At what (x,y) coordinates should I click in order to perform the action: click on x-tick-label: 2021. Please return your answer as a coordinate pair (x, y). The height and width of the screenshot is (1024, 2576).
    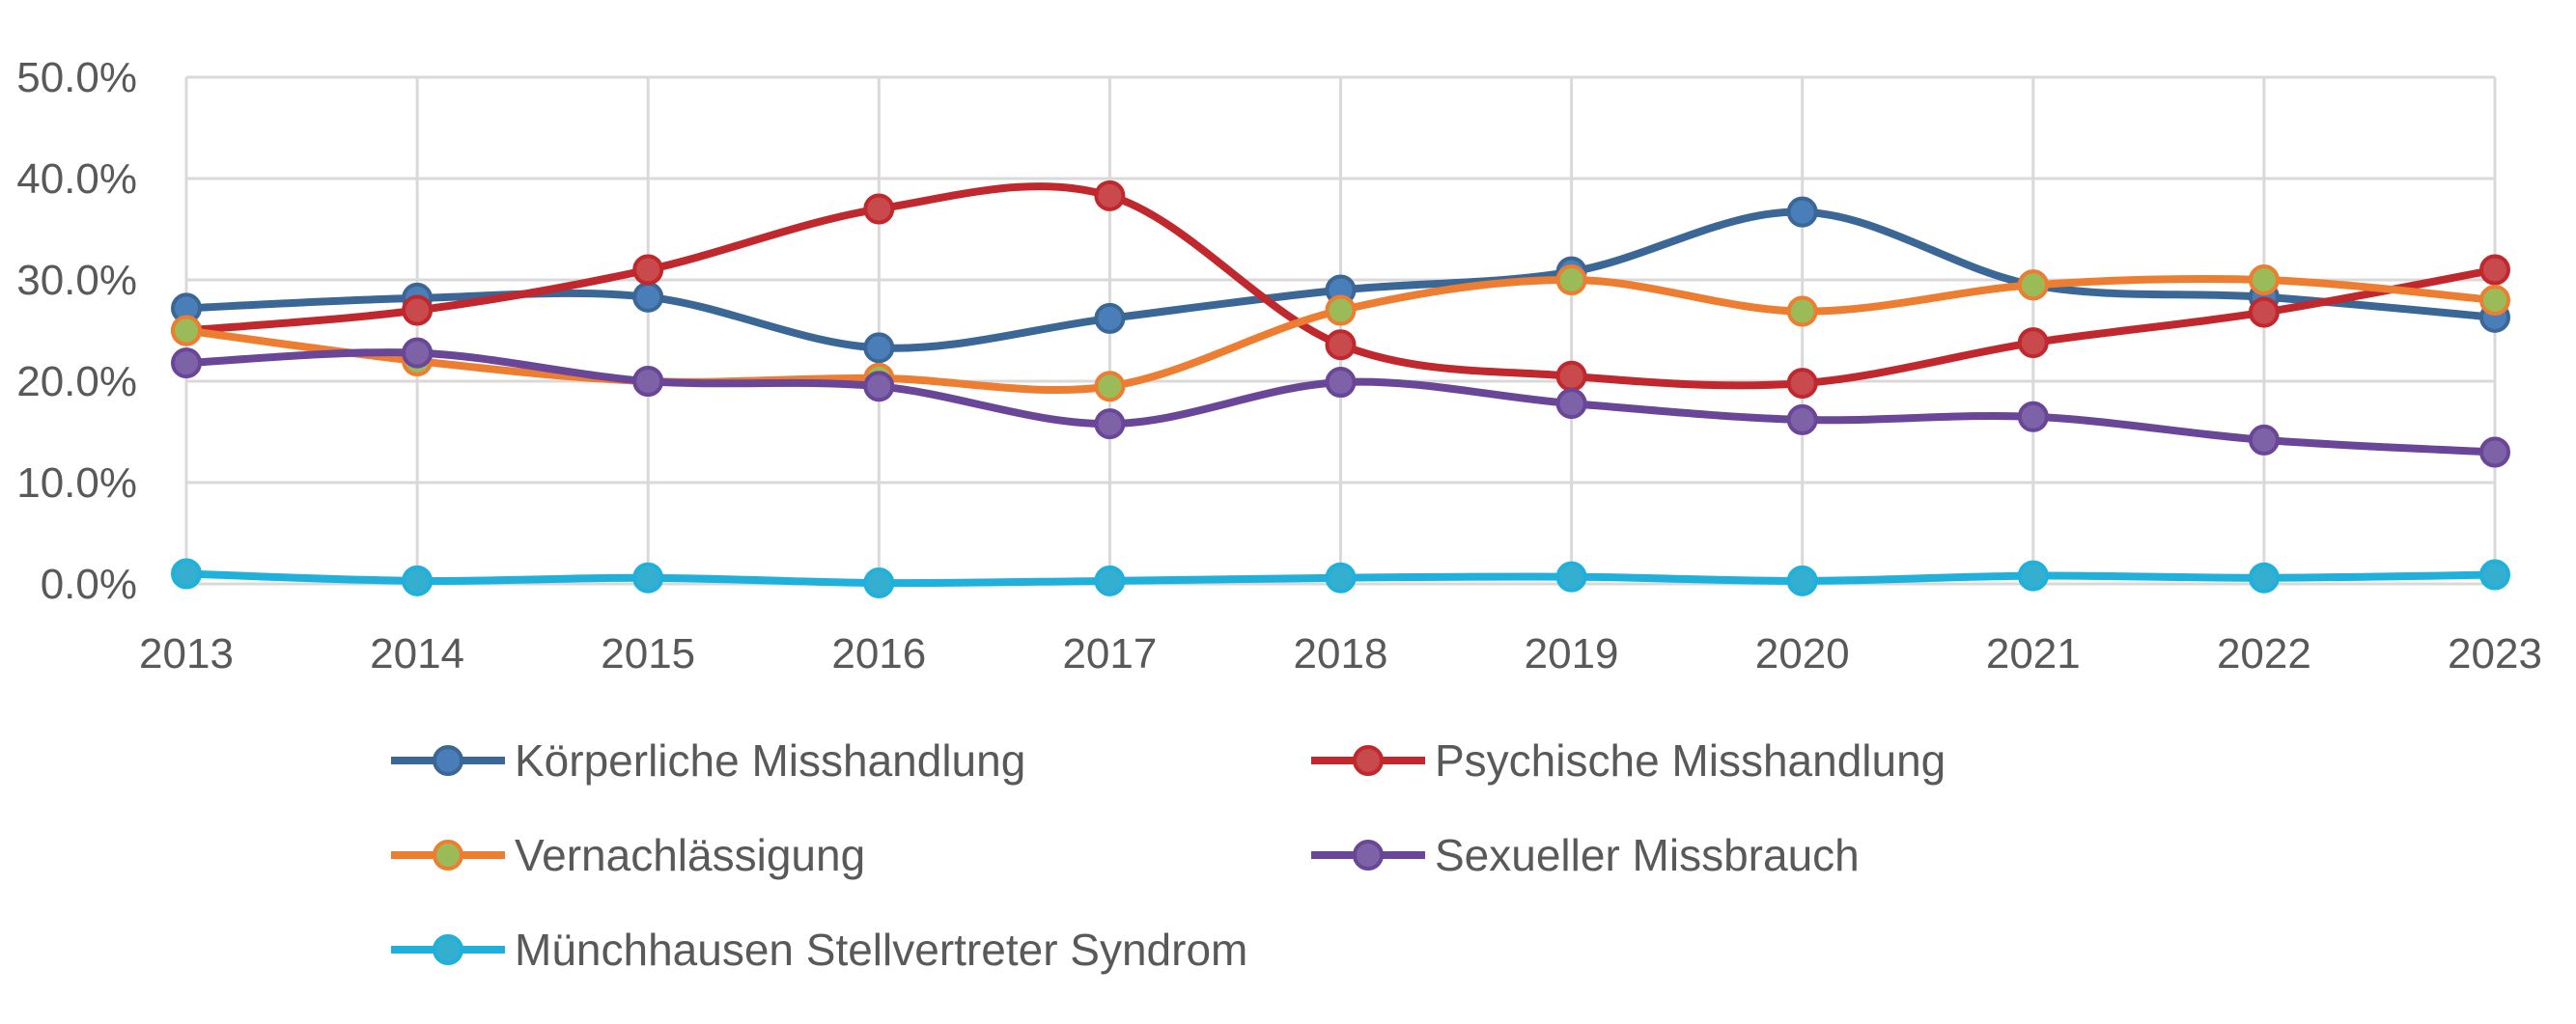
    Looking at the image, I should click on (2033, 654).